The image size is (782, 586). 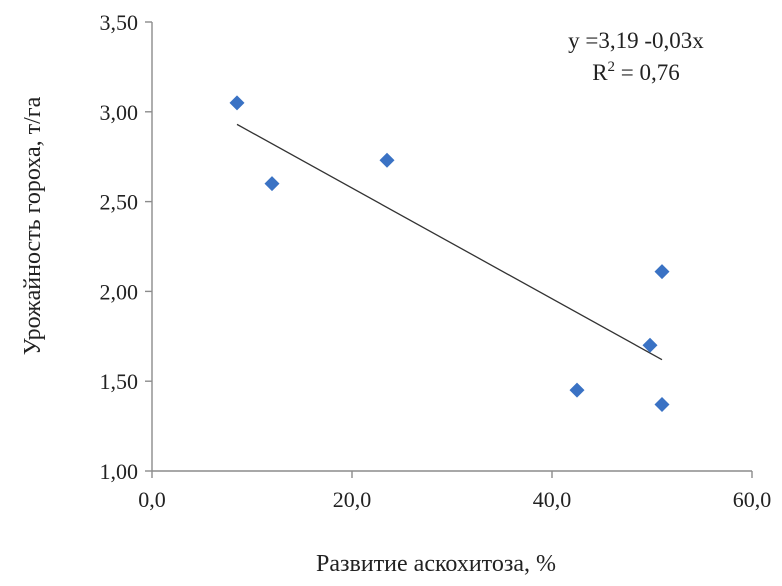 What do you see at coordinates (119, 22) in the screenshot?
I see `y-tick-label: 3,50` at bounding box center [119, 22].